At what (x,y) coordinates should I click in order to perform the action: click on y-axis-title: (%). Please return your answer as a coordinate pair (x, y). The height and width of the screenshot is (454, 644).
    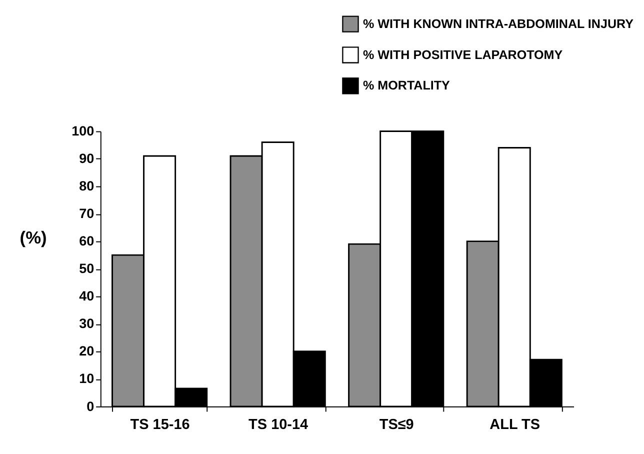
    Looking at the image, I should click on (33, 238).